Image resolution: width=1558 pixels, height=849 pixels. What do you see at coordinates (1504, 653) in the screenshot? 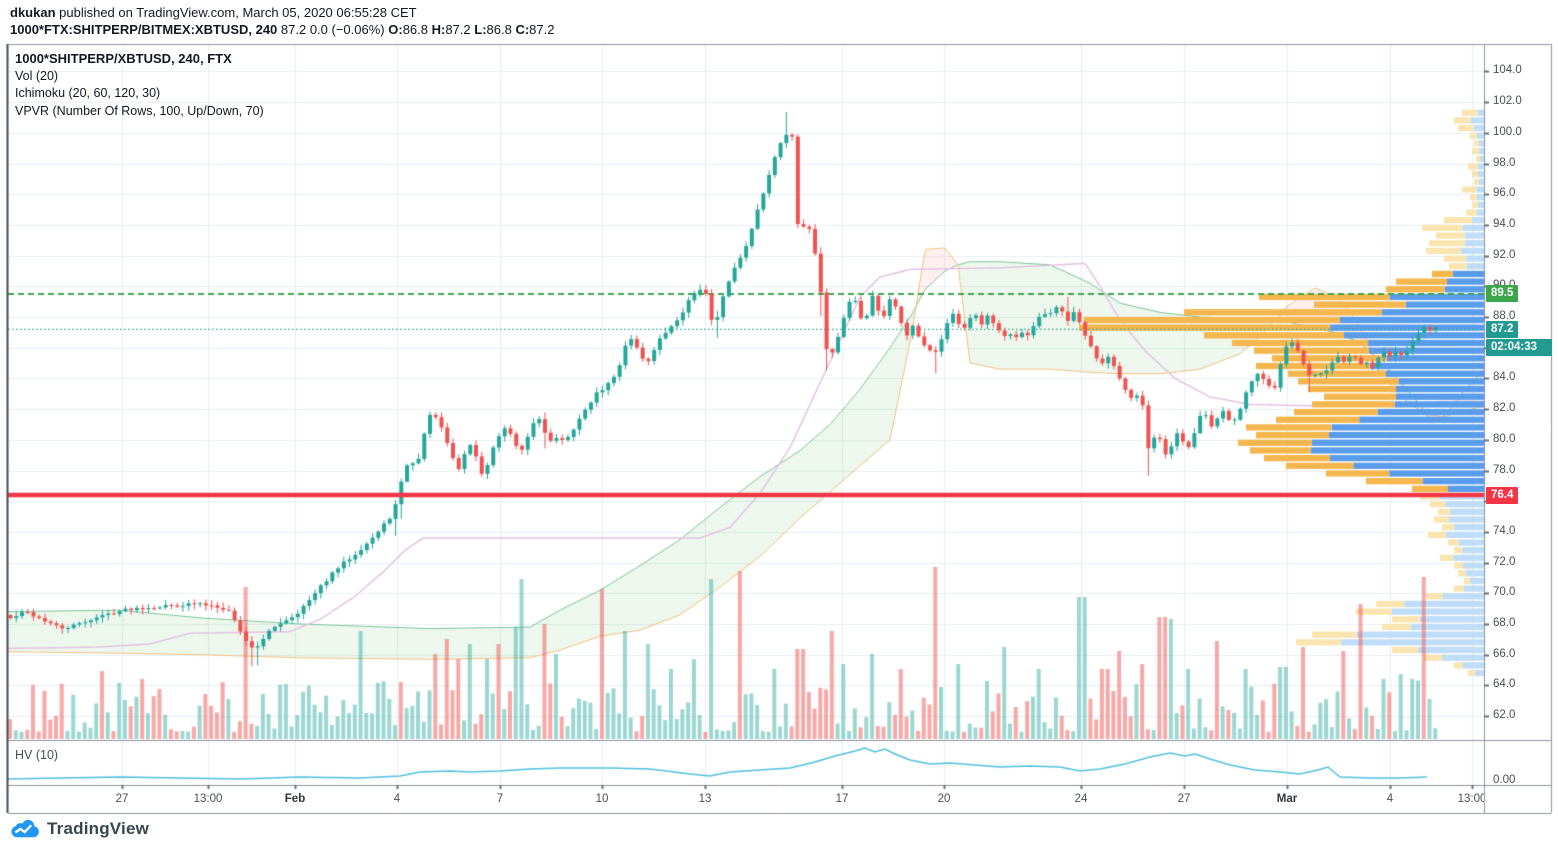
I see `price-tick-label: 66.0` at bounding box center [1504, 653].